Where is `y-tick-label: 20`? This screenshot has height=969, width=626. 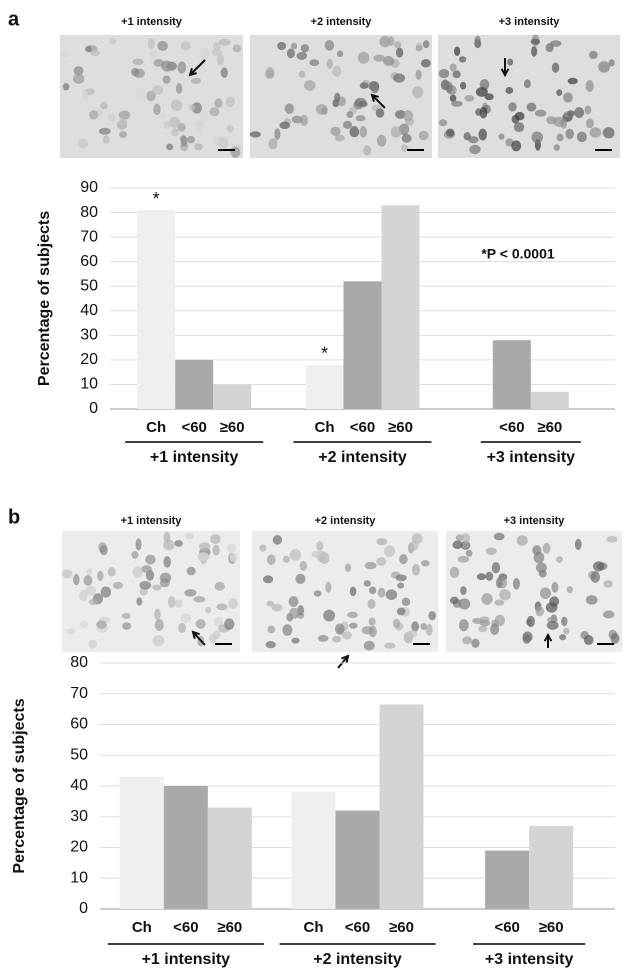 y-tick-label: 20 is located at coordinates (89, 359).